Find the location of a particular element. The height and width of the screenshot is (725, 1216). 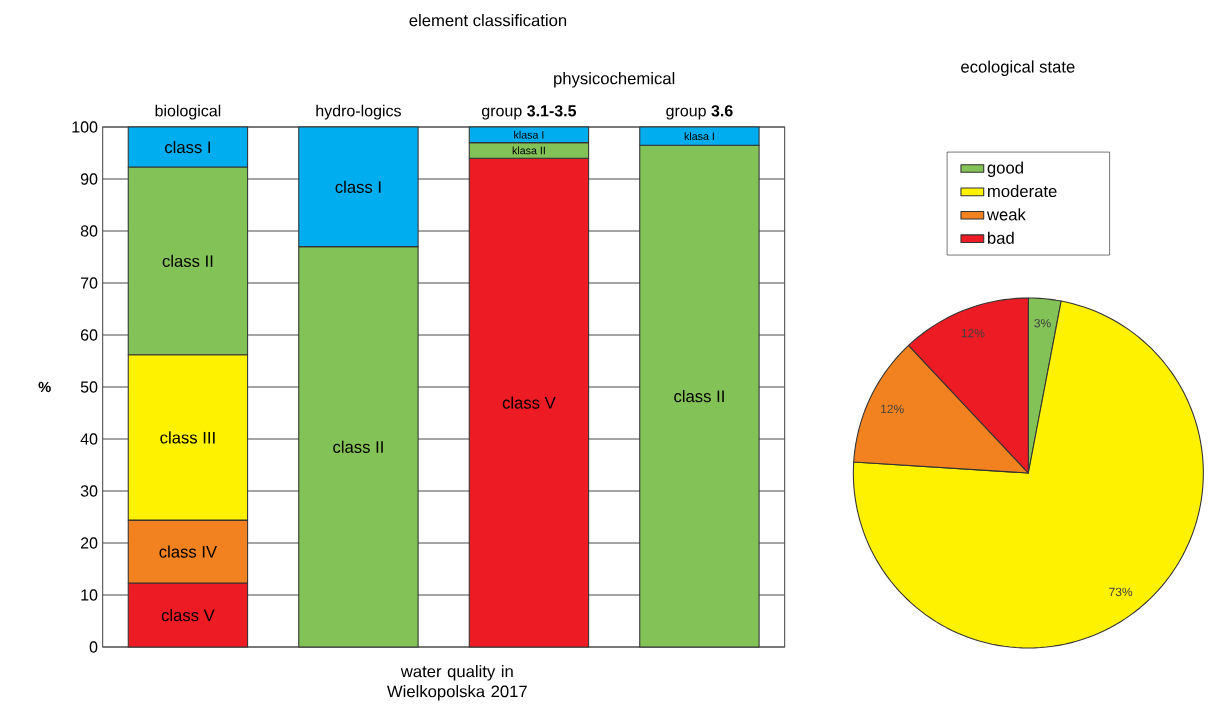

x-axis-title: water quality in Wielkopolska 2017 is located at coordinates (456, 683).